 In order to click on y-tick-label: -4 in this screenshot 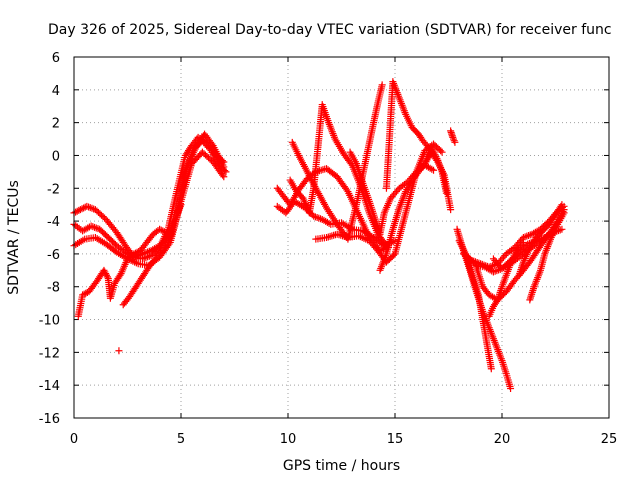, I will do `click(53, 222)`.